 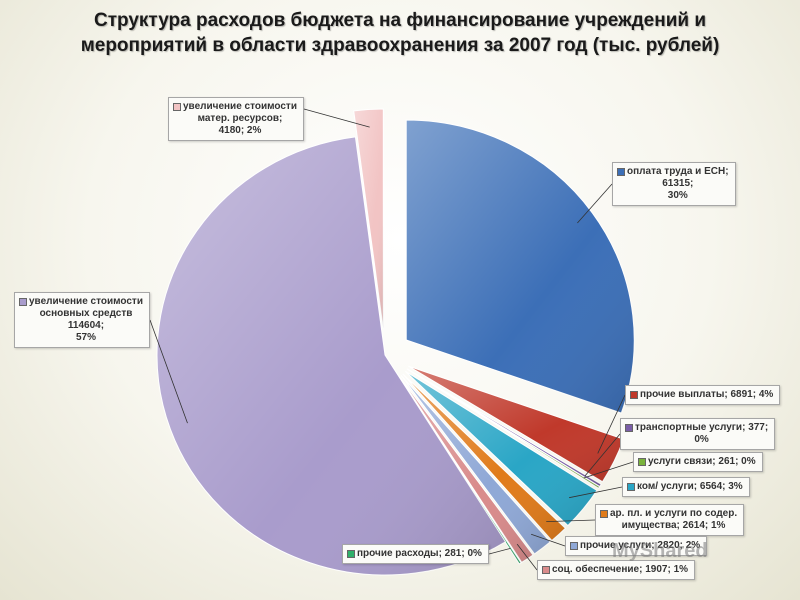 I want to click on data-label: транспортные услуги; 377; 0%, so click(x=698, y=434).